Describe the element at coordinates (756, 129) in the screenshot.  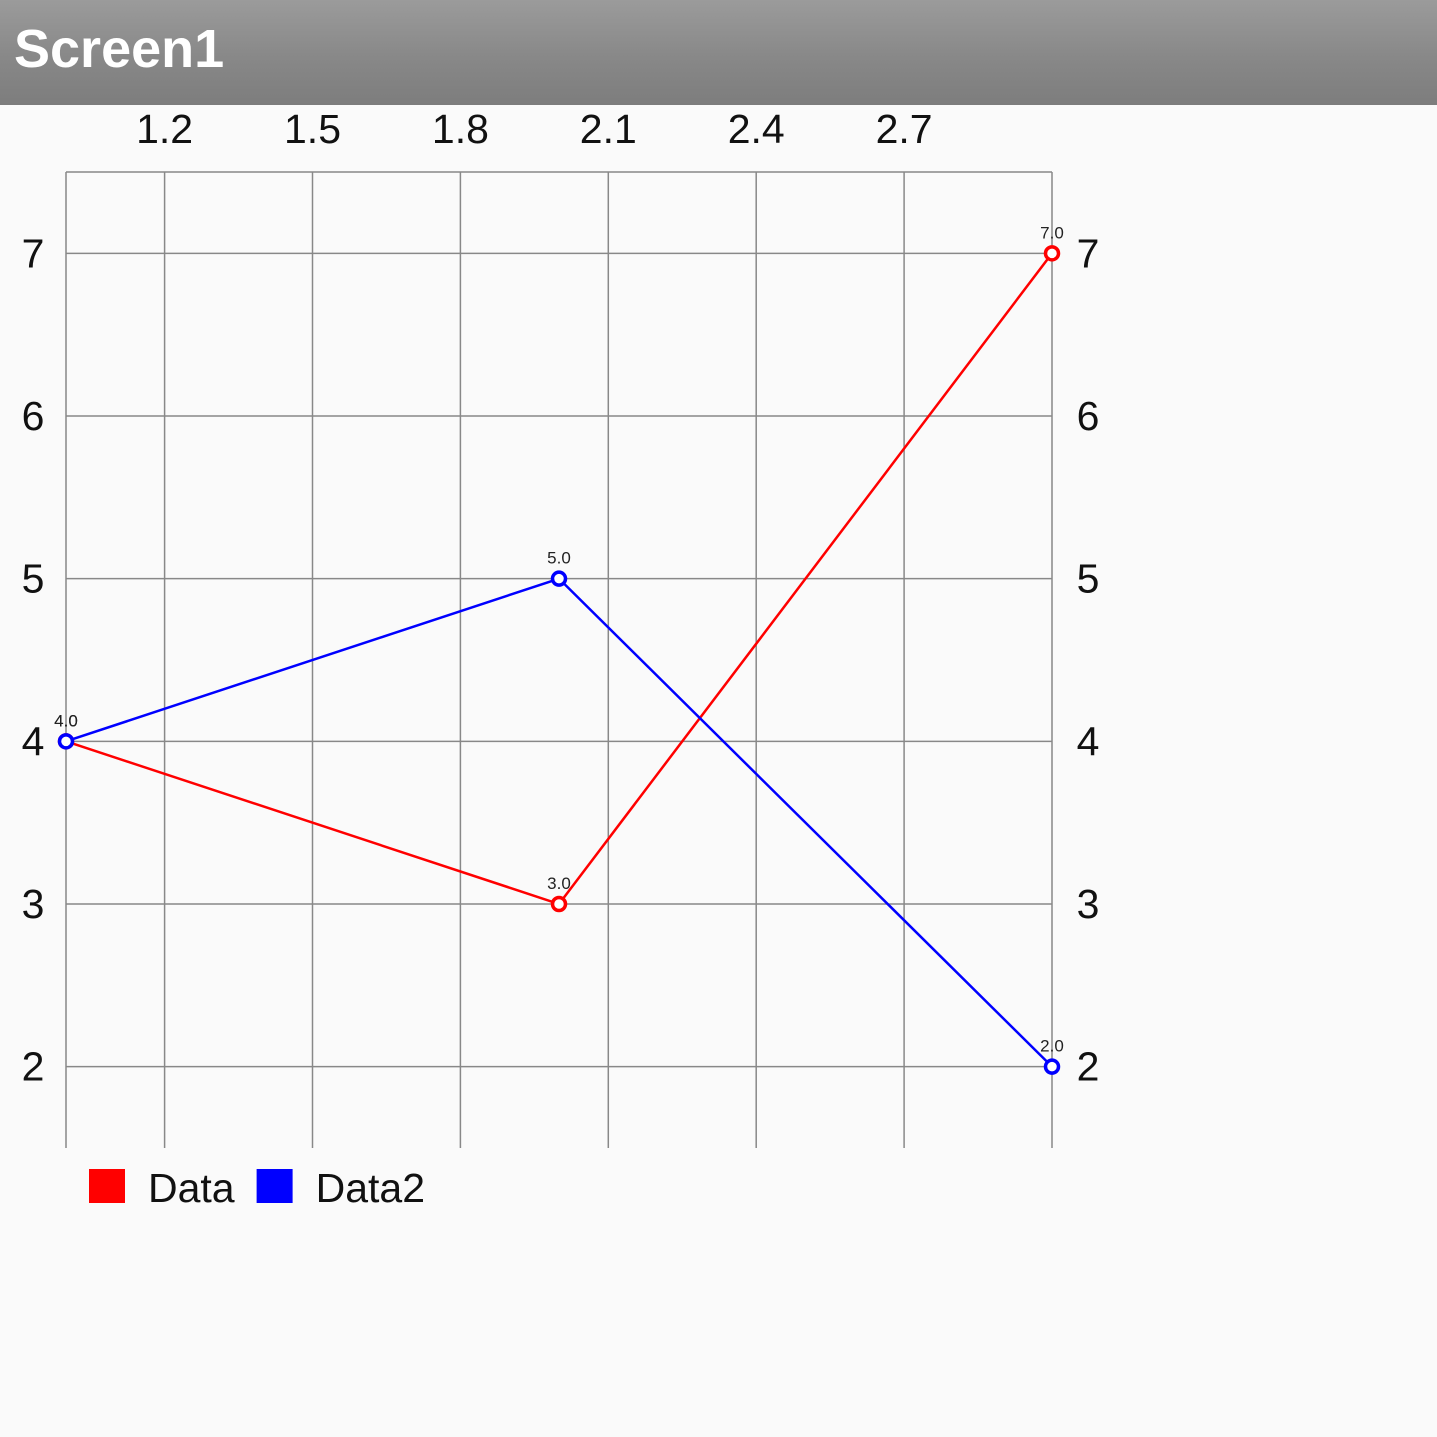
I see `x-tick-label: 2.4` at that location.